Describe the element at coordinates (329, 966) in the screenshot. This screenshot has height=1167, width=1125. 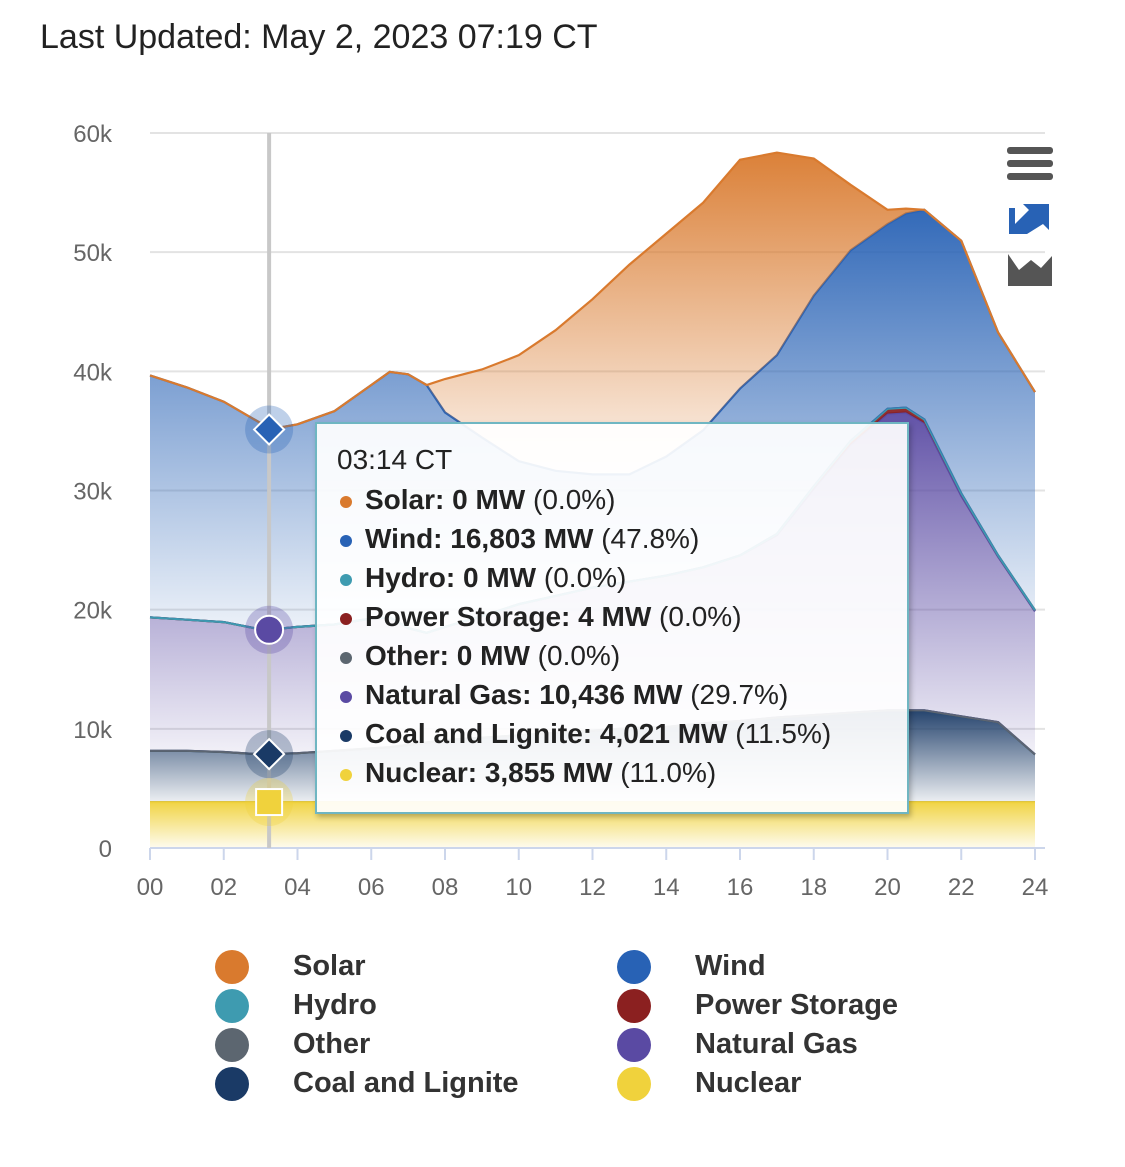
I see `legend-label: Solar` at that location.